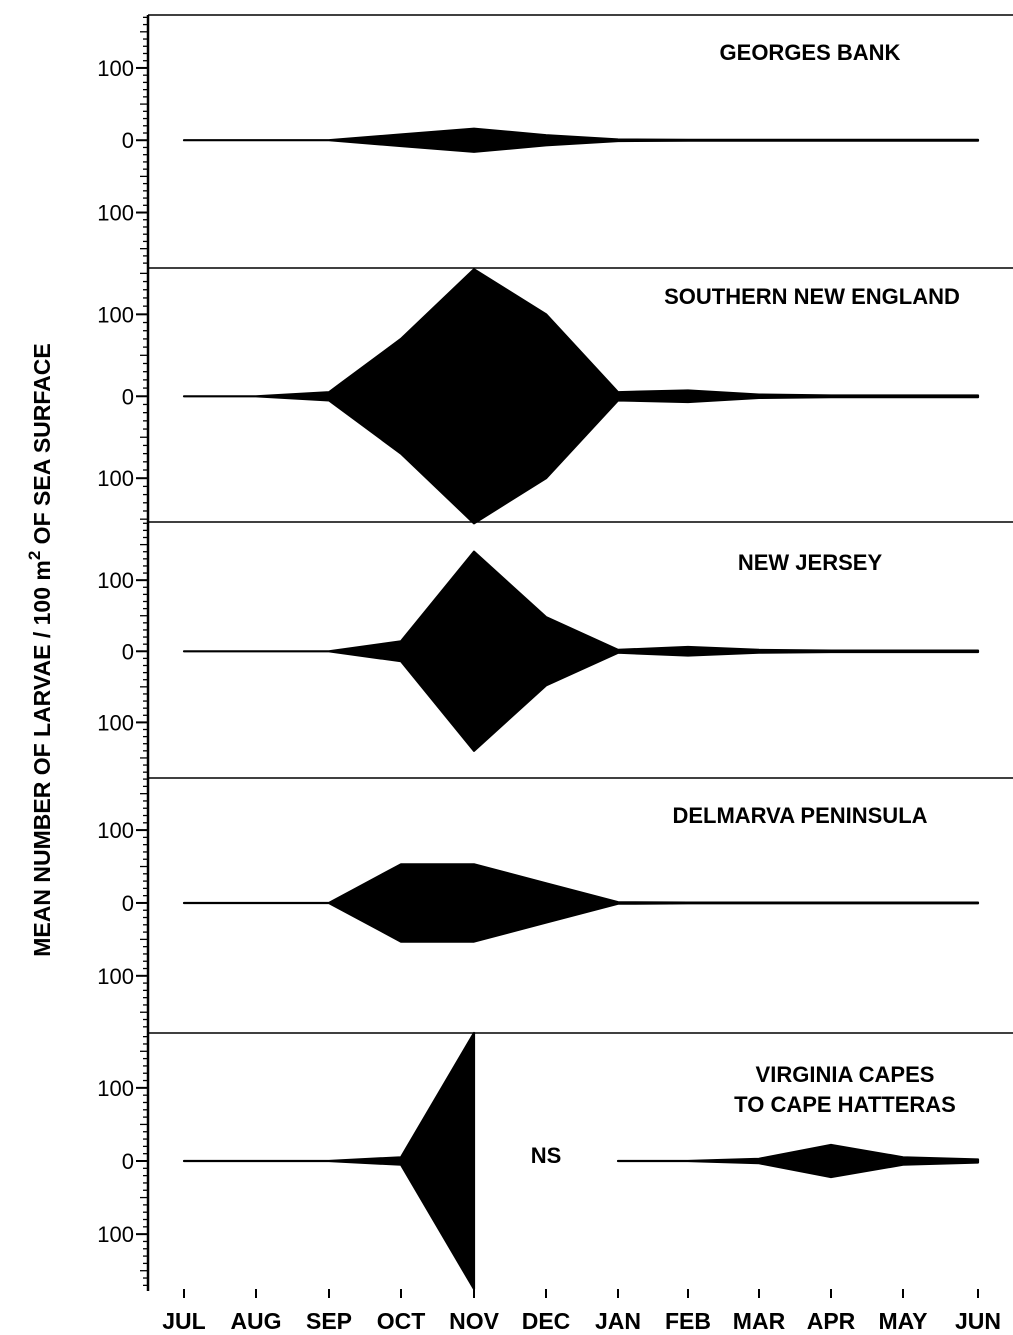 The image size is (1013, 1335). What do you see at coordinates (255, 1321) in the screenshot?
I see `x-tick-label-aug: AUG` at bounding box center [255, 1321].